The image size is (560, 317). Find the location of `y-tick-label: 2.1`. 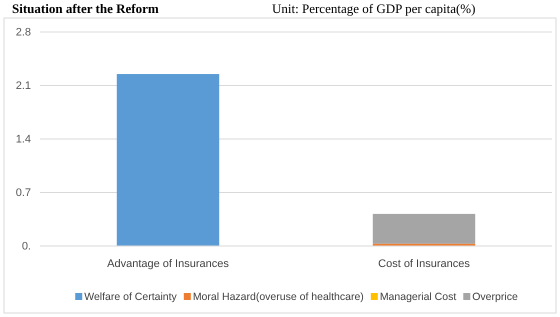

y-tick-label: 2.1 is located at coordinates (23, 86).